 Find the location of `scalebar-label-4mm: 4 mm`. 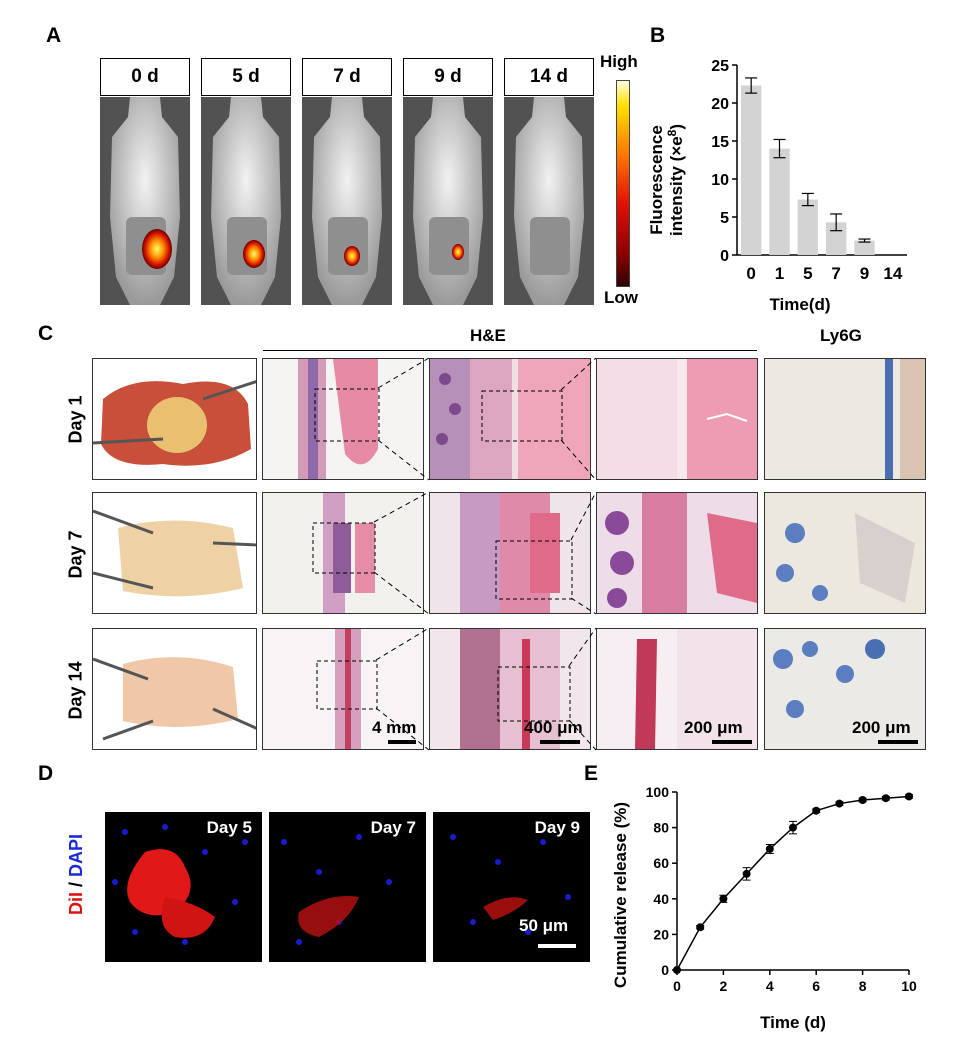

scalebar-label-4mm: 4 mm is located at coordinates (394, 727).